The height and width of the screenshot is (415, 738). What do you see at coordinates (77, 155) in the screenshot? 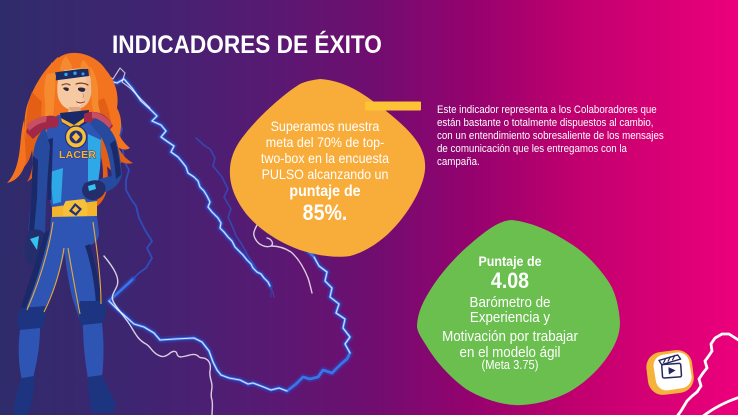
I see `svg-text: LACER` at bounding box center [77, 155].